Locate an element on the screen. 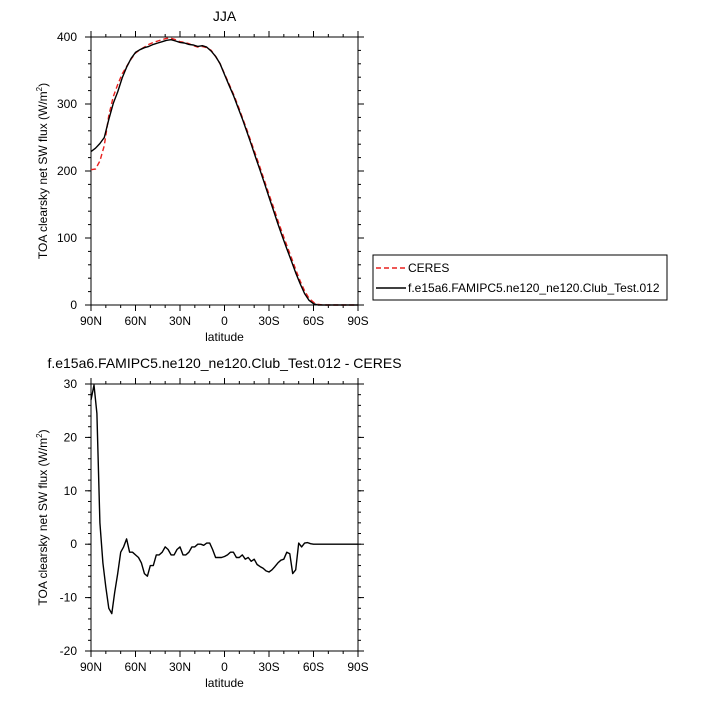 This screenshot has height=703, width=703. y-tick-label: 10 is located at coordinates (71, 491).